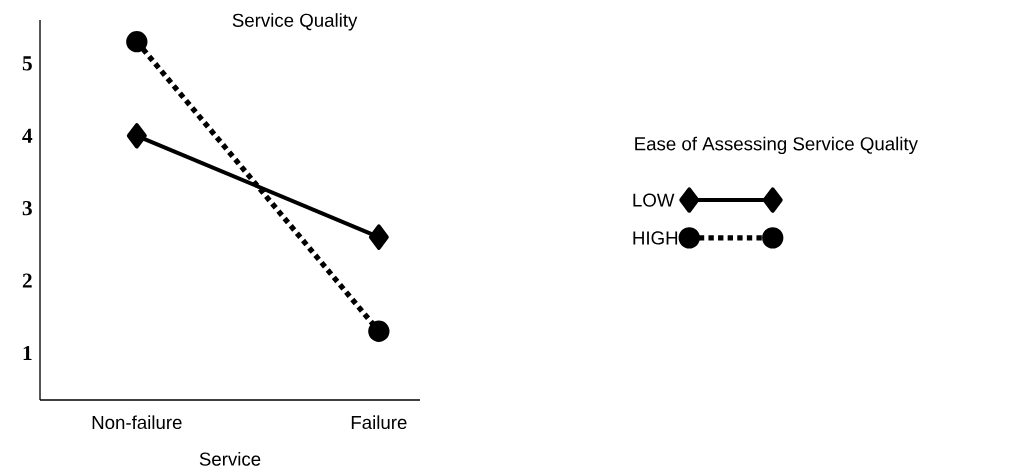 This screenshot has width=1014, height=470. Describe the element at coordinates (27, 352) in the screenshot. I see `y-tick-label: 1` at that location.